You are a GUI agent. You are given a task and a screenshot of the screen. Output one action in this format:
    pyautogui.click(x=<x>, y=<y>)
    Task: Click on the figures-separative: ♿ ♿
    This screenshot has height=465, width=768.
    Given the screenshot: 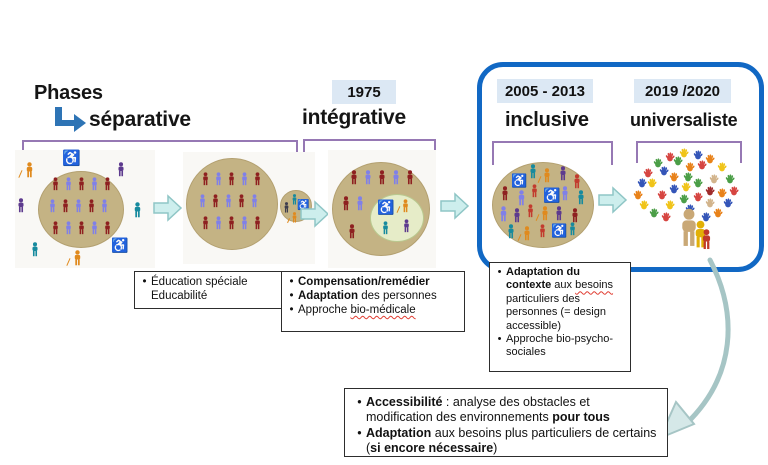 What is the action you would take?
    pyautogui.click(x=85, y=209)
    